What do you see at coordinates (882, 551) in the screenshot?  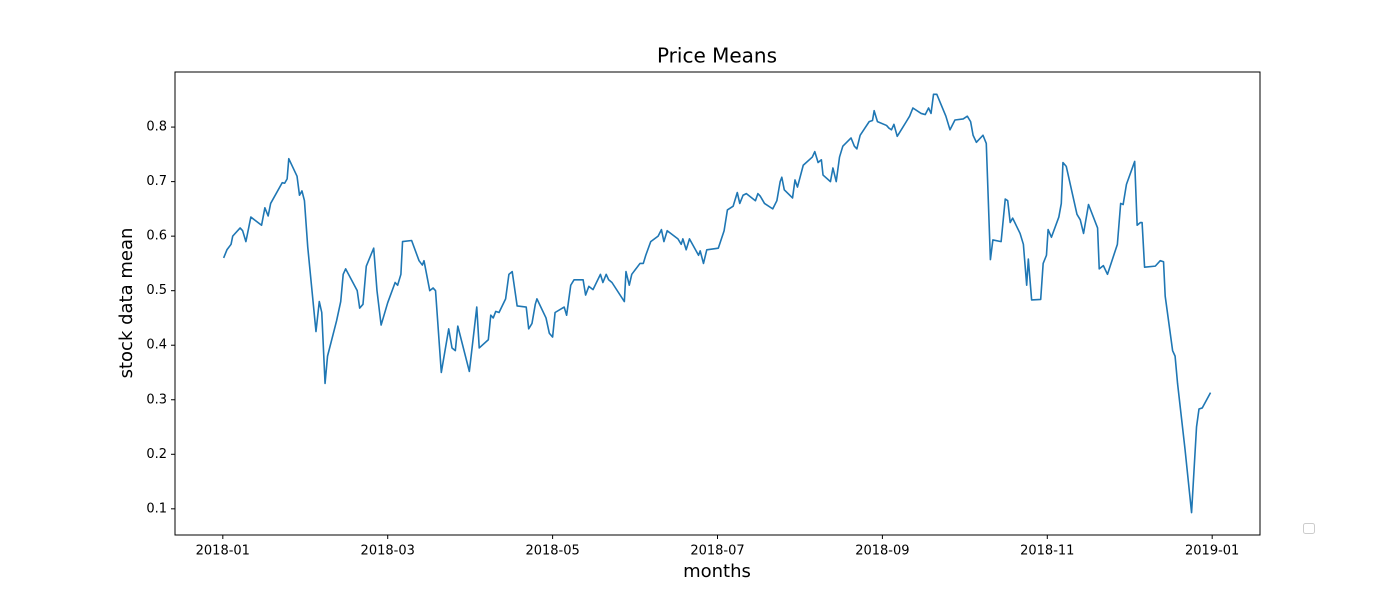 I see `x-tick-label: 2018-09` at bounding box center [882, 551].